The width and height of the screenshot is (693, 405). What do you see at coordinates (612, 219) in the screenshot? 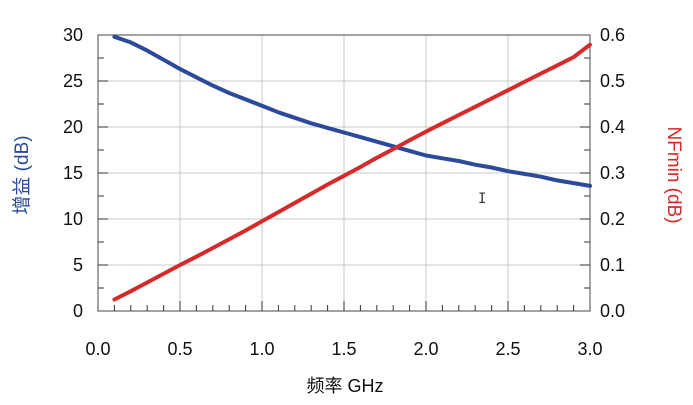
I see `y-right-tick-label: 0.2` at bounding box center [612, 219].